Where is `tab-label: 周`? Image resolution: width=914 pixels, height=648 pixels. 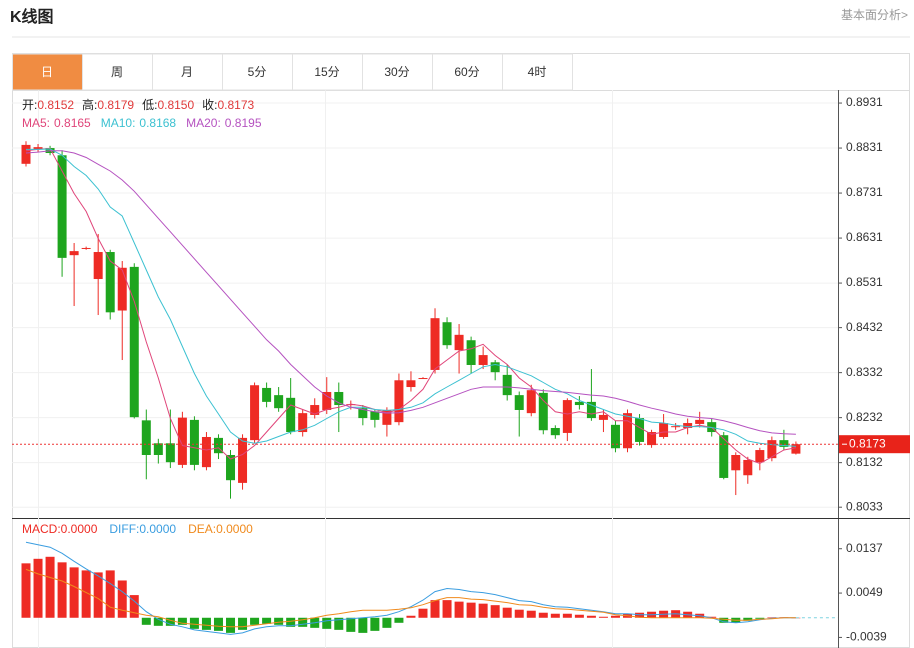 tab-label: 周 is located at coordinates (117, 72).